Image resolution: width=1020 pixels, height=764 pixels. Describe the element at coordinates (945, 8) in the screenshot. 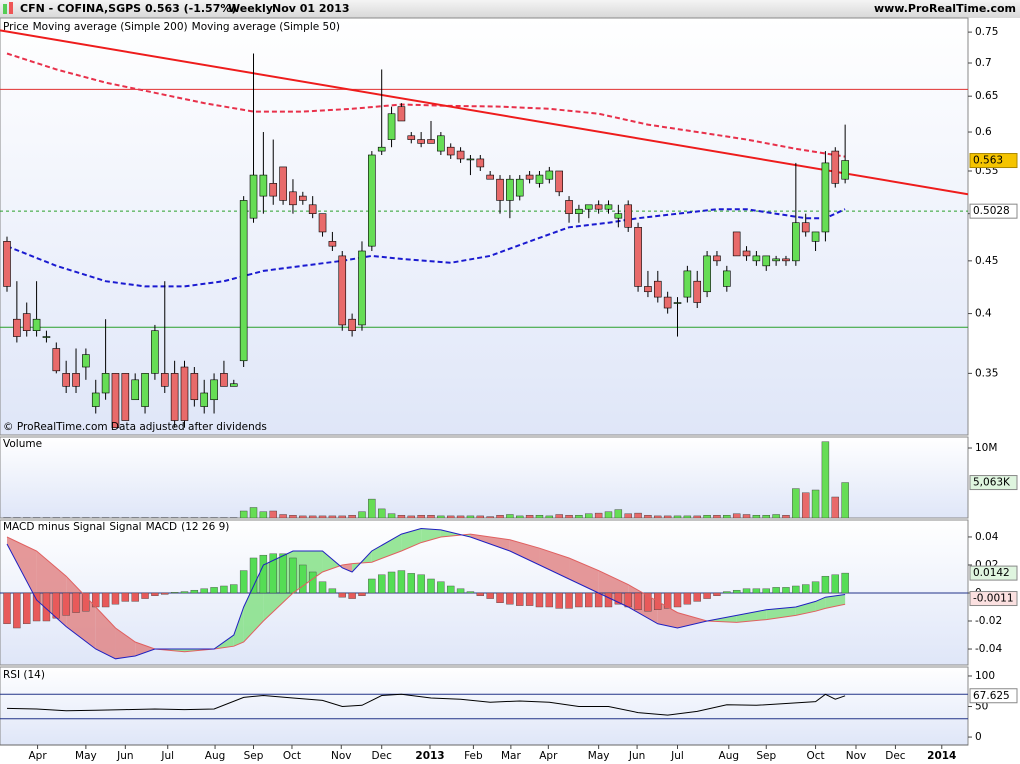

I see `site: www.ProRealTime.com` at that location.